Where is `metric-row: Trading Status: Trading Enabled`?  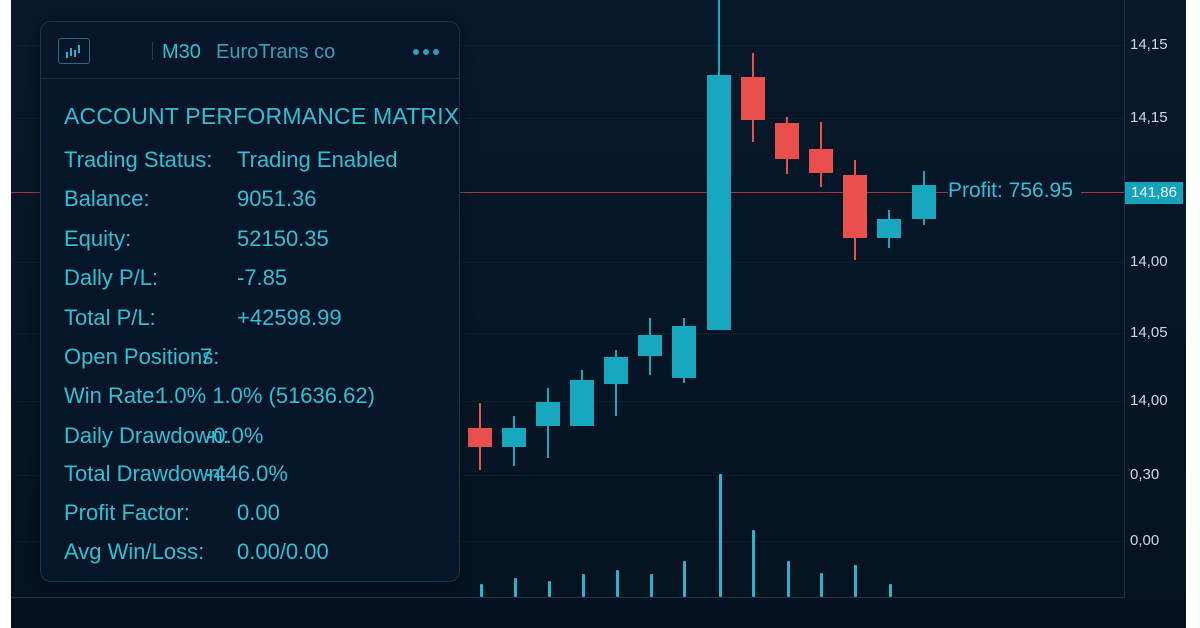
metric-row: Trading Status: Trading Enabled is located at coordinates (231, 160).